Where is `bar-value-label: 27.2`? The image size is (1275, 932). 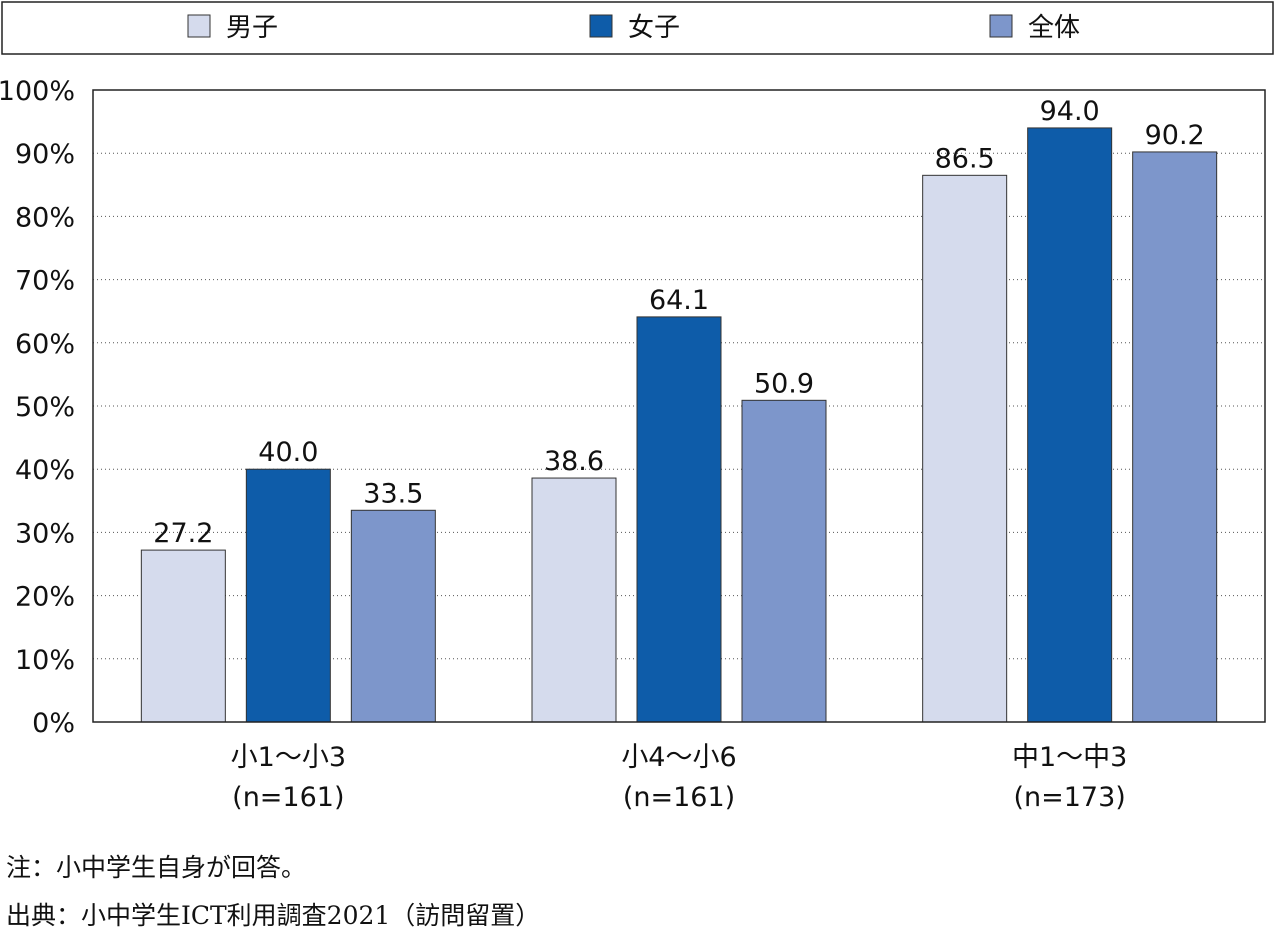
bar-value-label: 27.2 is located at coordinates (183, 533).